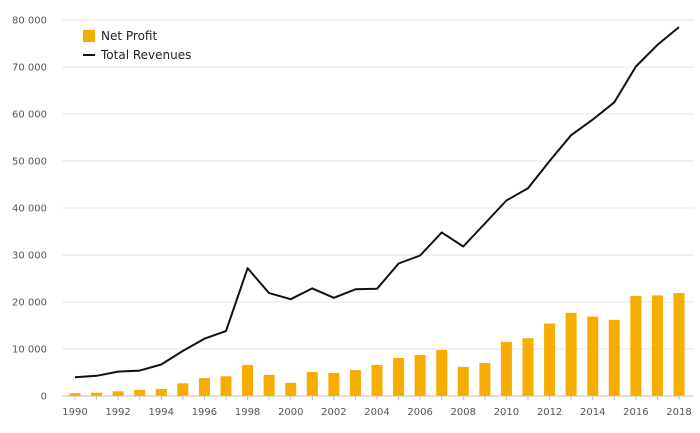  Describe the element at coordinates (183, 389) in the screenshot. I see `net-profit-bar-1995` at that location.